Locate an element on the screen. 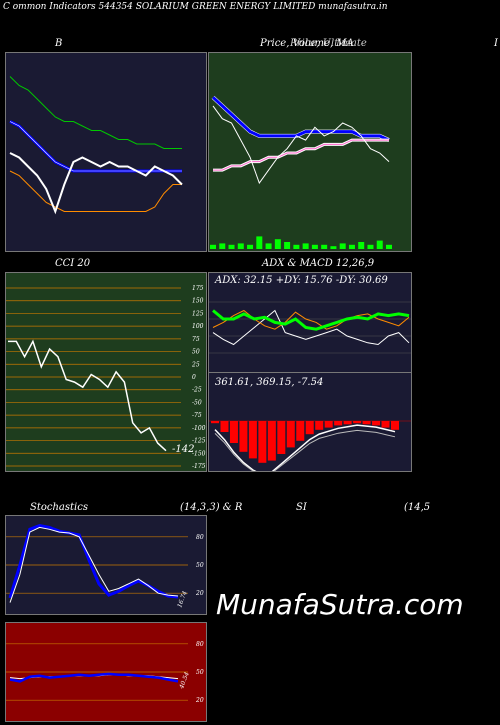 This screenshot has width=500, height=725. cci-tick-label: 50 is located at coordinates (196, 352).